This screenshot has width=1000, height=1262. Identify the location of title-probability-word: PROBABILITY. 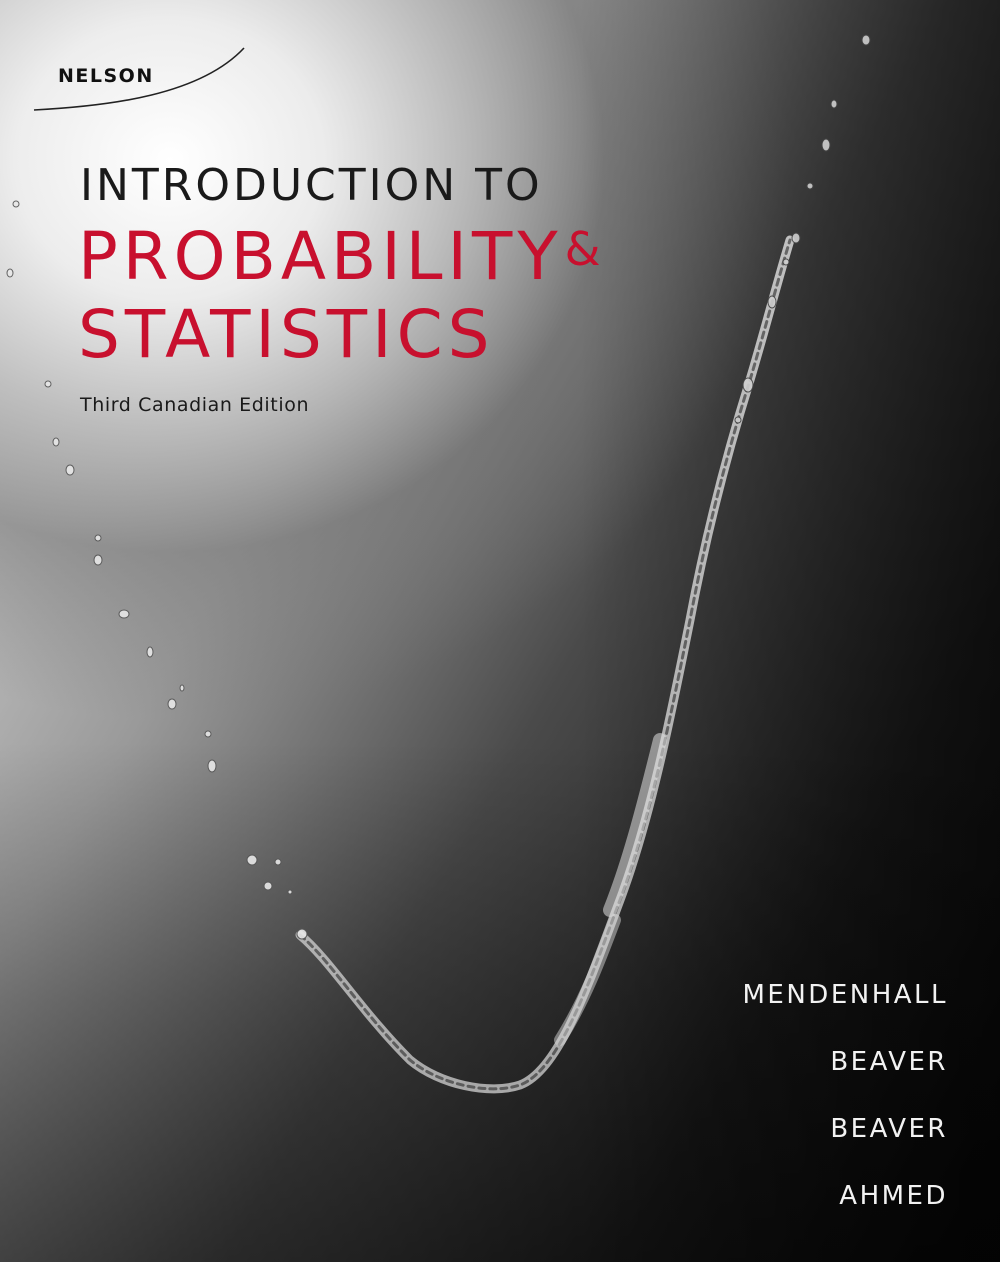
(320, 256).